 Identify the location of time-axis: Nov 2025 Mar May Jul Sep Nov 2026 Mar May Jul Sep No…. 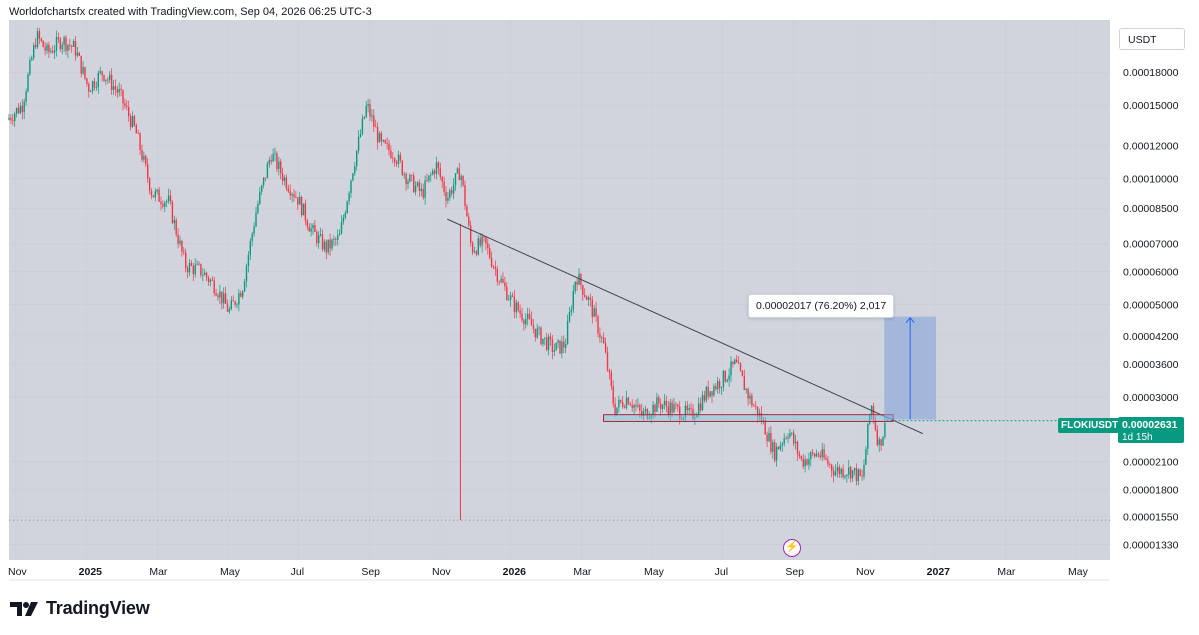
(548, 572).